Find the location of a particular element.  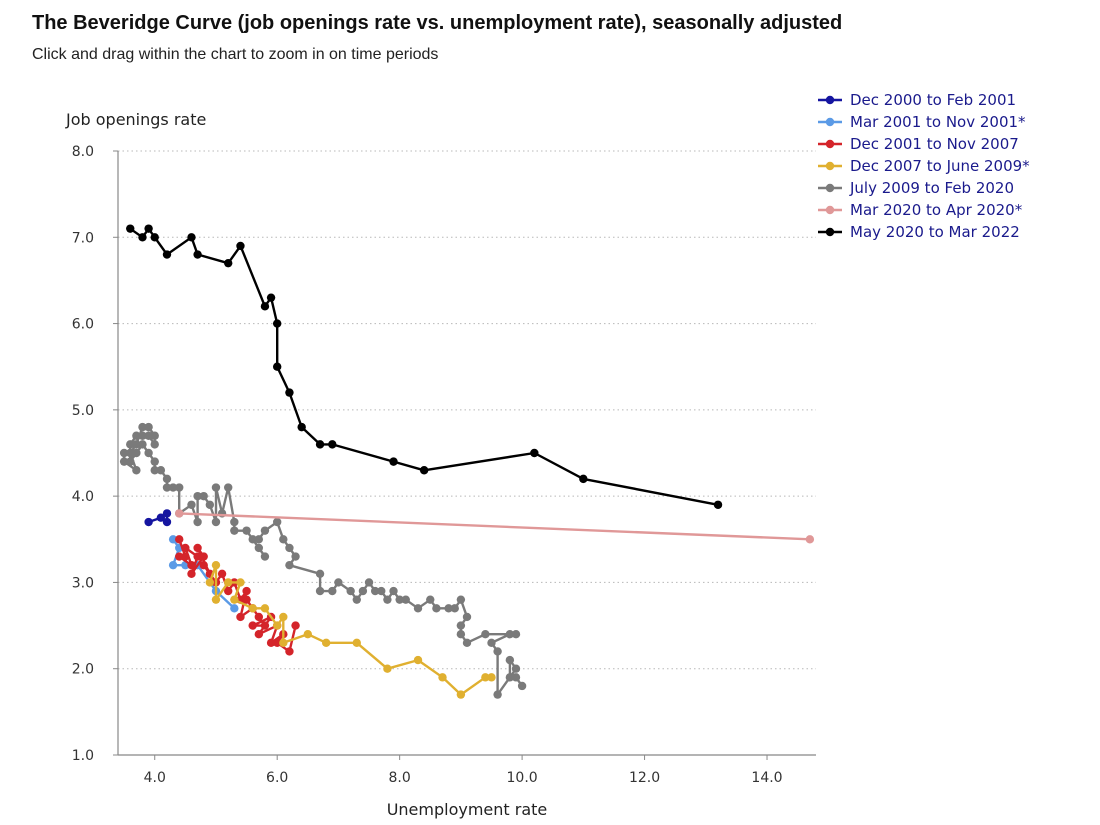

legend-item: July 2009 to Feb 2020 is located at coordinates (916, 188).